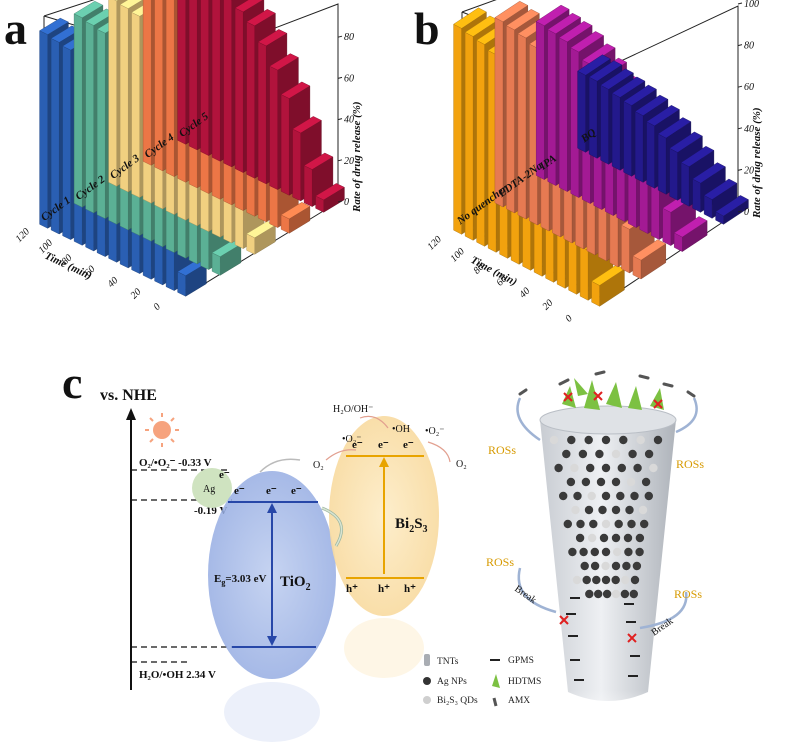 The image size is (790, 744). What do you see at coordinates (606, 517) in the screenshot?
I see `nanotube-particles` at bounding box center [606, 517].